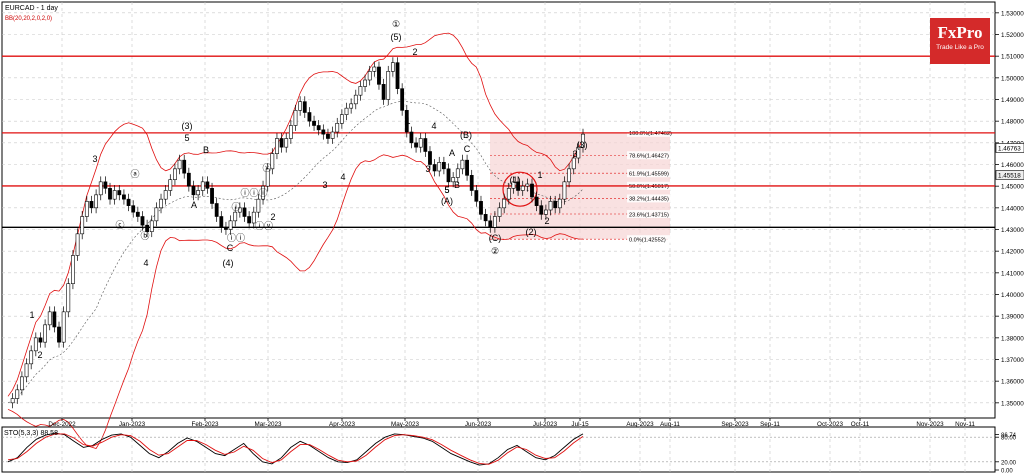 The width and height of the screenshot is (1024, 474). Describe the element at coordinates (649, 187) in the screenshot. I see `fib-level-label: 50.0%(1.45017)` at that location.